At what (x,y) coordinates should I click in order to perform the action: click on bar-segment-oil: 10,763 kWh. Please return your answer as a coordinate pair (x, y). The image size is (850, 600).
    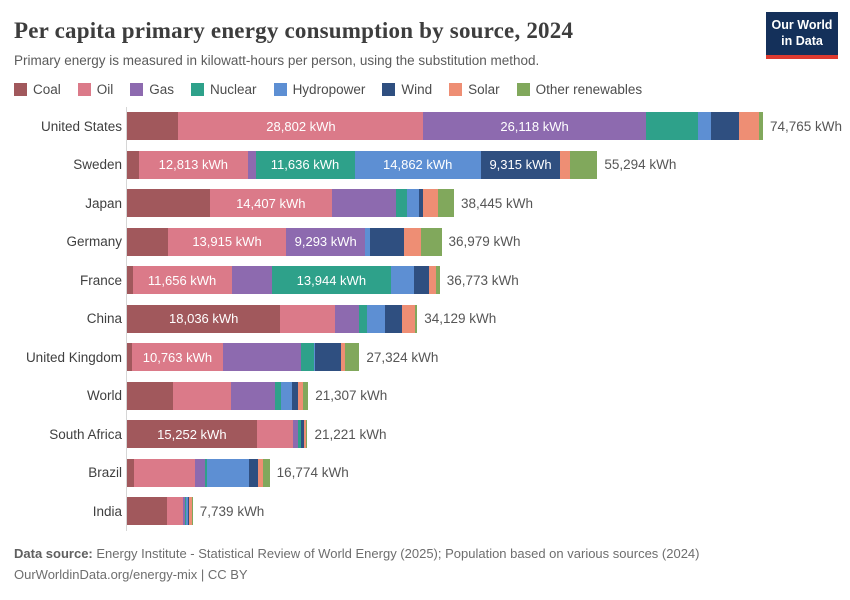
    Looking at the image, I should click on (177, 357).